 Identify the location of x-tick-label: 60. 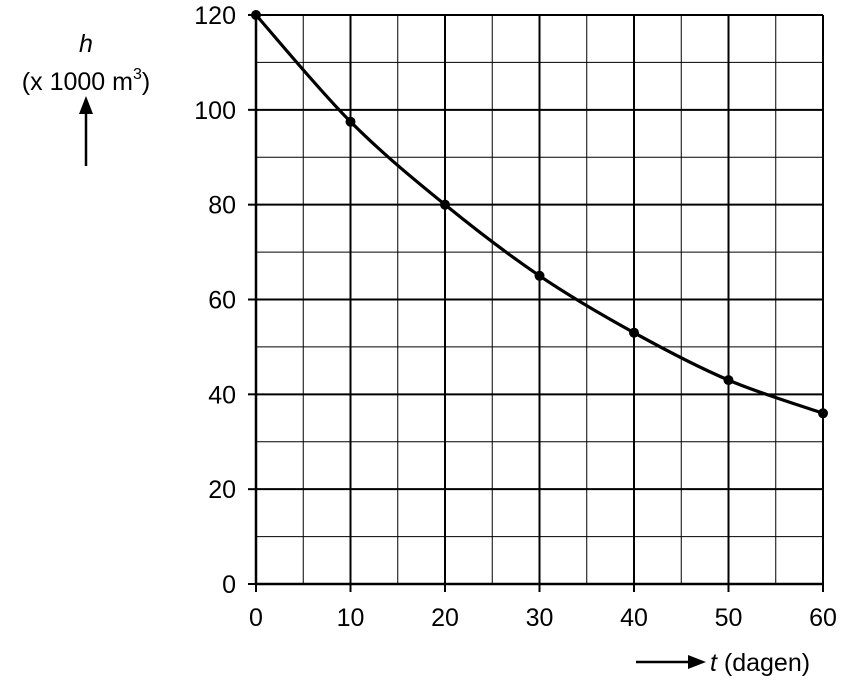
(823, 618).